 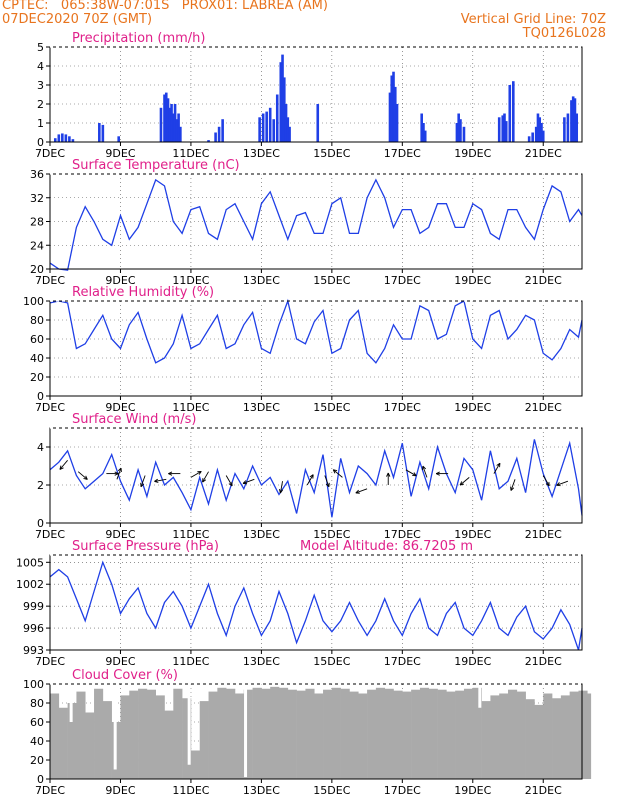 What do you see at coordinates (190, 661) in the screenshot?
I see `pressure-xtick-label-2: 11DEC` at bounding box center [190, 661].